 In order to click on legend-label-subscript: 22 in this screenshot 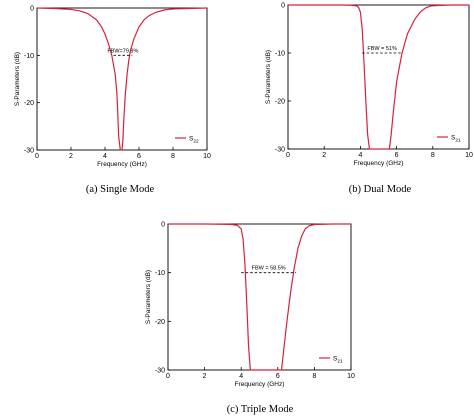, I will do `click(196, 142)`.